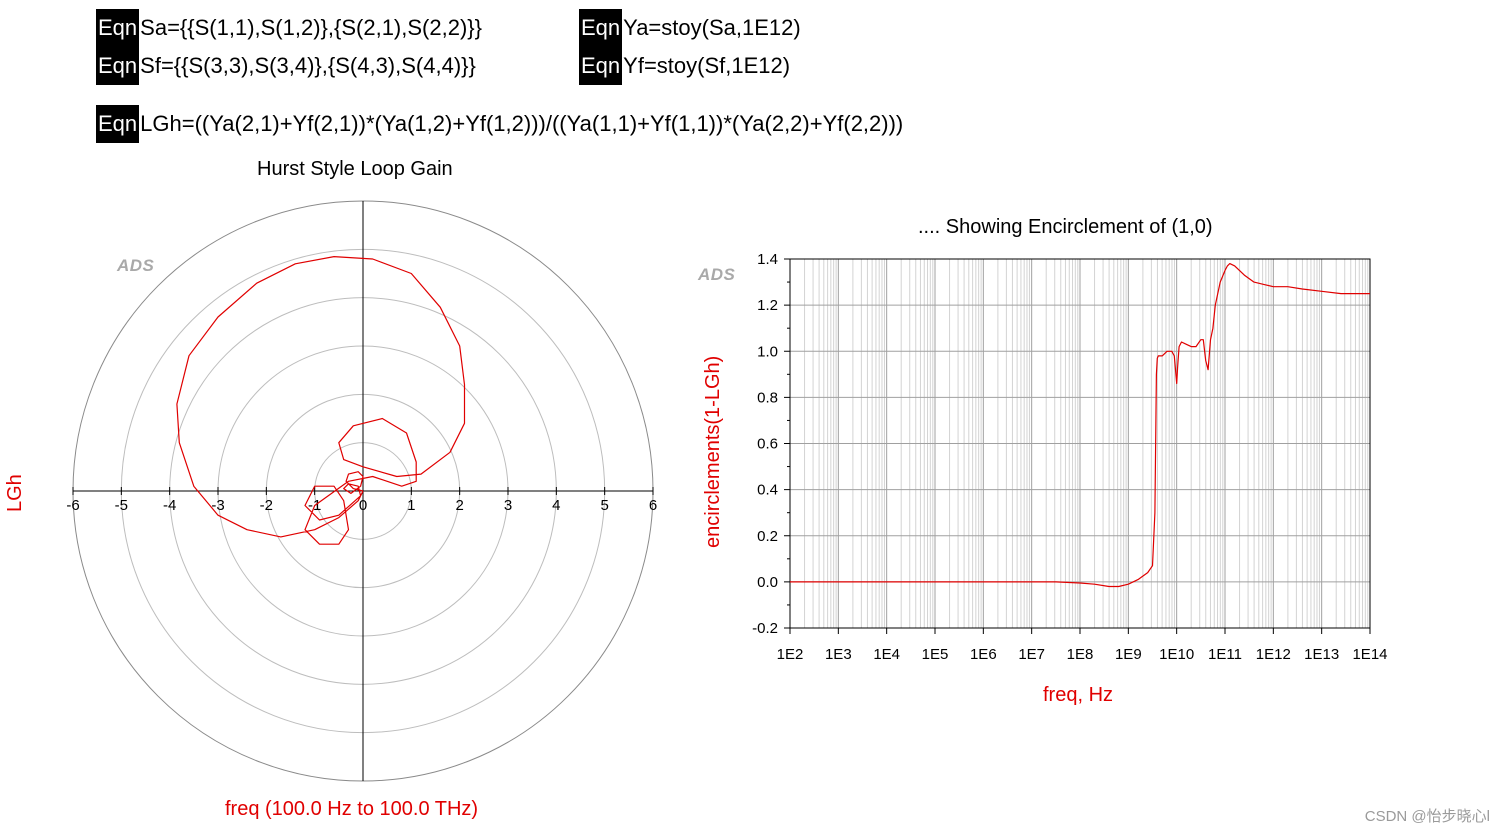  I want to click on equation-sf: Eqn Sf={{S(3,3),S(3,4)},{S(4,3),S(4,4)}}, so click(286, 66).